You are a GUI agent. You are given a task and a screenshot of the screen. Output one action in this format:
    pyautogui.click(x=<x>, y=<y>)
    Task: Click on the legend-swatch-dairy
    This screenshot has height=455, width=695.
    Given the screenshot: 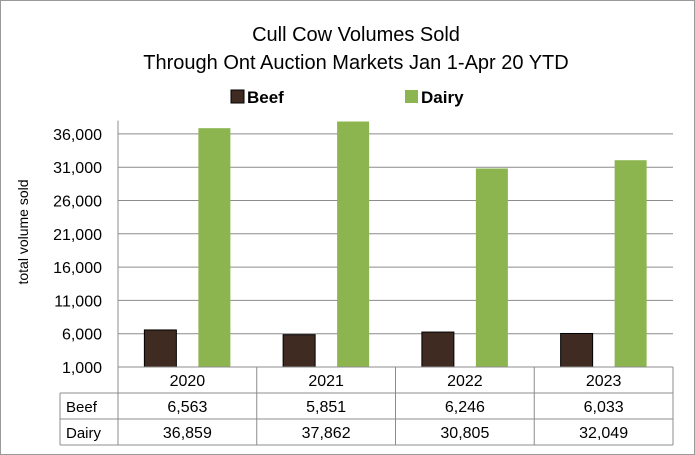 What is the action you would take?
    pyautogui.click(x=411, y=96)
    